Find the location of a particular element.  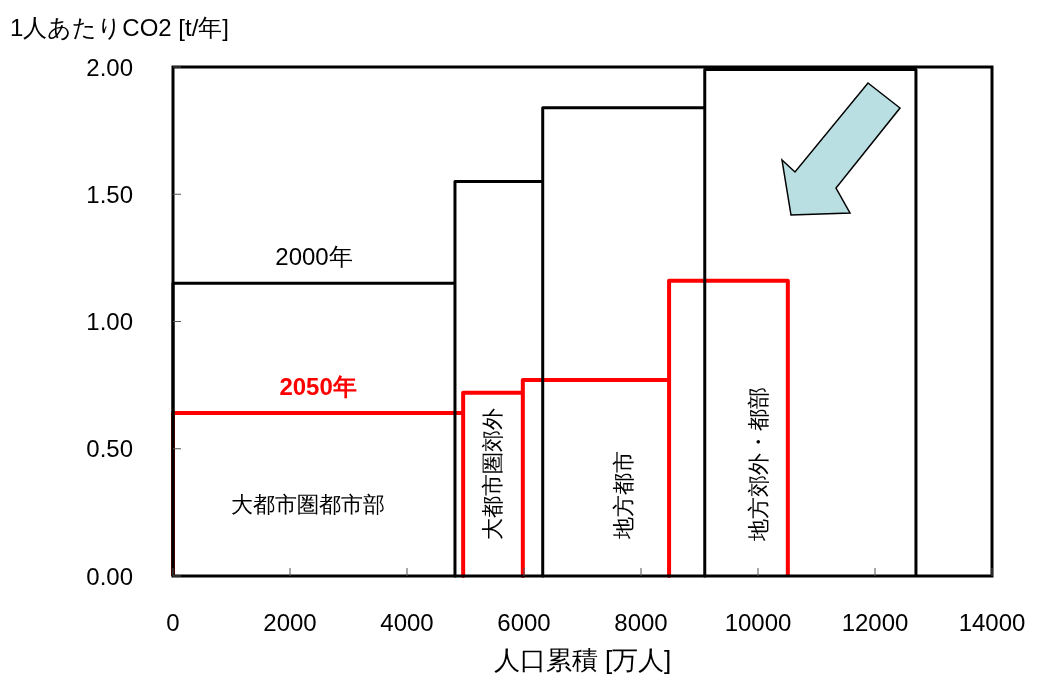

annotation: 大都市圏郊外 is located at coordinates (492, 474).